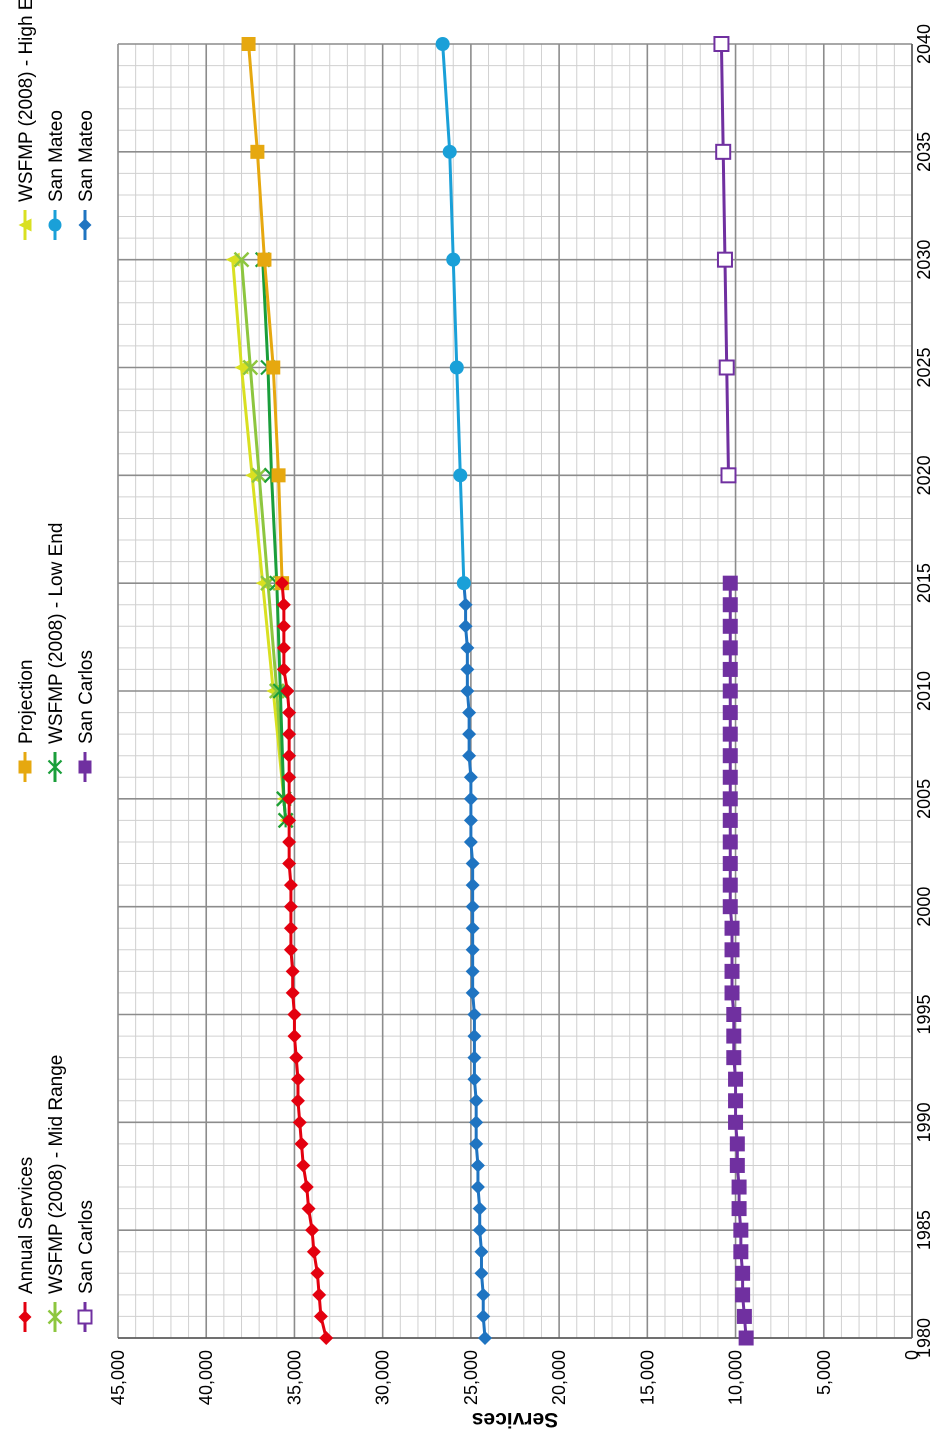 The height and width of the screenshot is (1433, 950). What do you see at coordinates (471, 1377) in the screenshot?
I see `y-tick-label: 25,000` at bounding box center [471, 1377].